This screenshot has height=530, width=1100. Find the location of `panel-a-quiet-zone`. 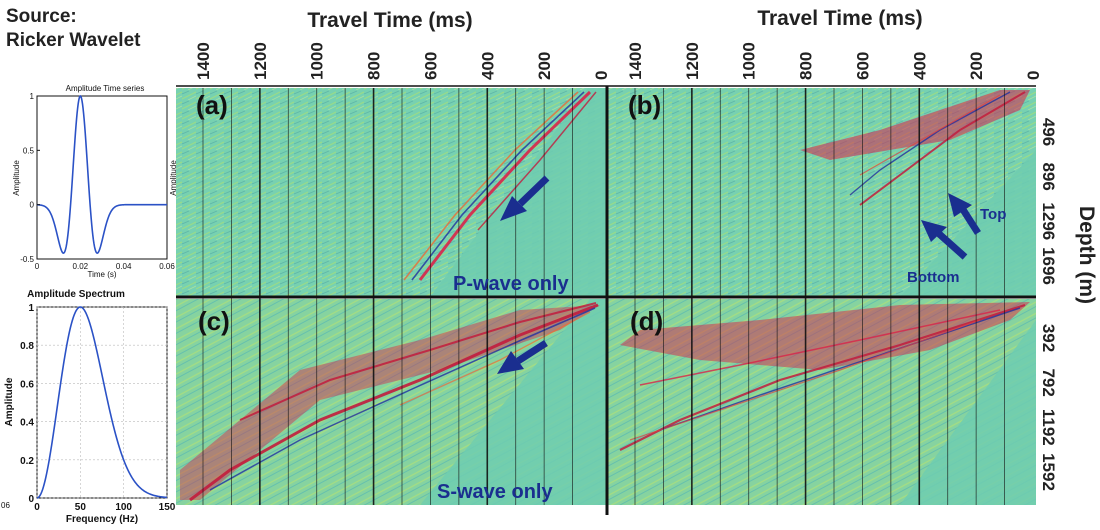

panel-a-quiet-zone is located at coordinates (518, 192).